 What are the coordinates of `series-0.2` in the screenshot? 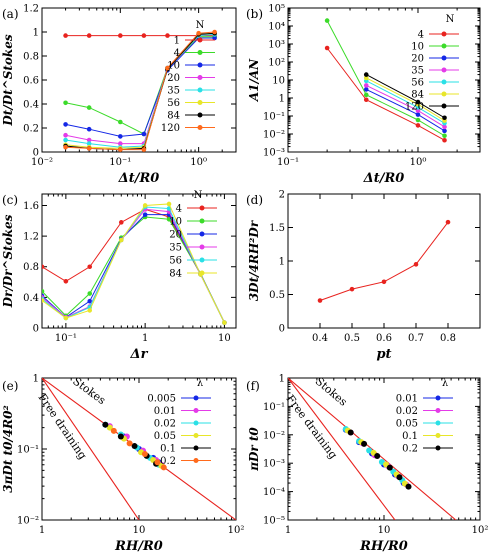 It's located at (138, 449).